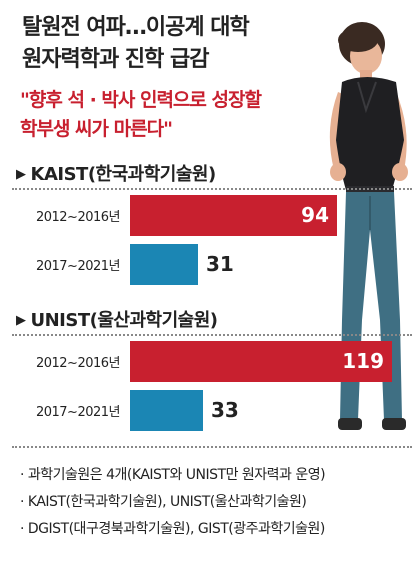 The height and width of the screenshot is (564, 420). Describe the element at coordinates (123, 174) in the screenshot. I see `kaist-title-text: KAIST(한국과학기술원)` at that location.